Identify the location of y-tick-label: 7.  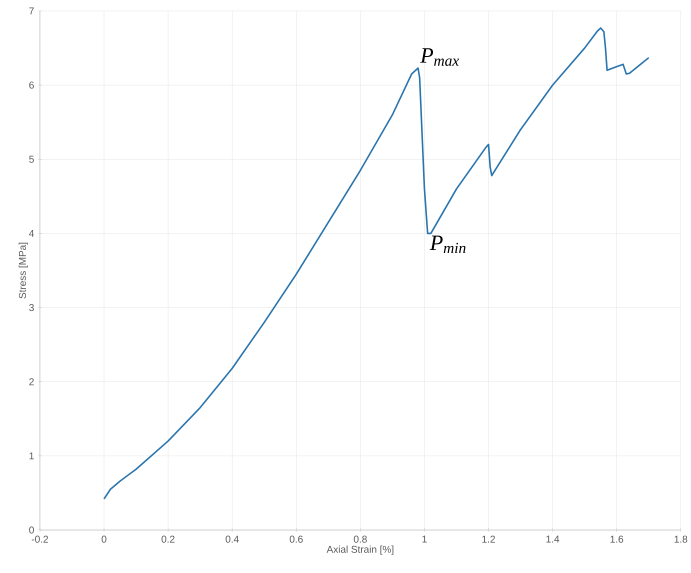
(31, 11).